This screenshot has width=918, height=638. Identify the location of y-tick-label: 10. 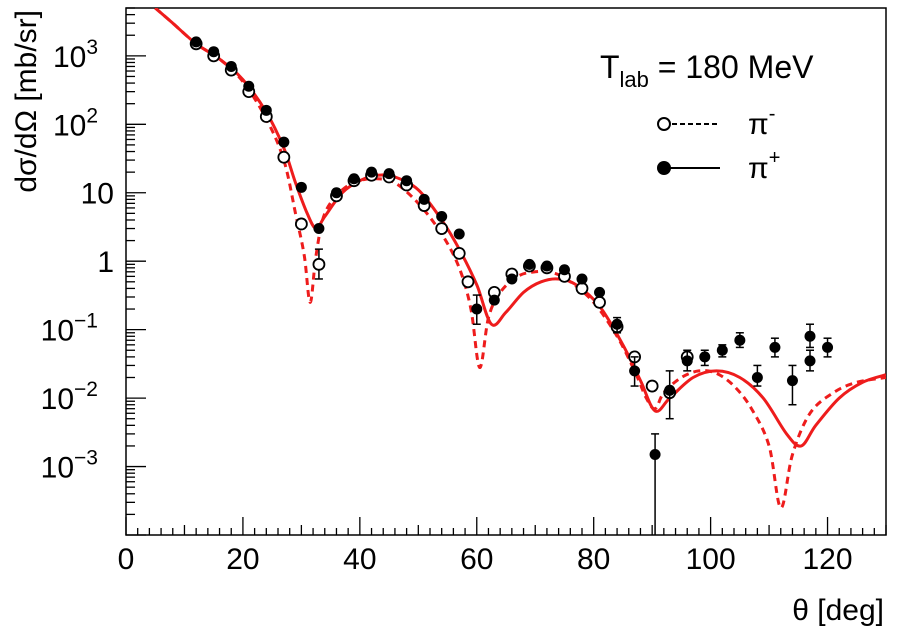
(97, 194).